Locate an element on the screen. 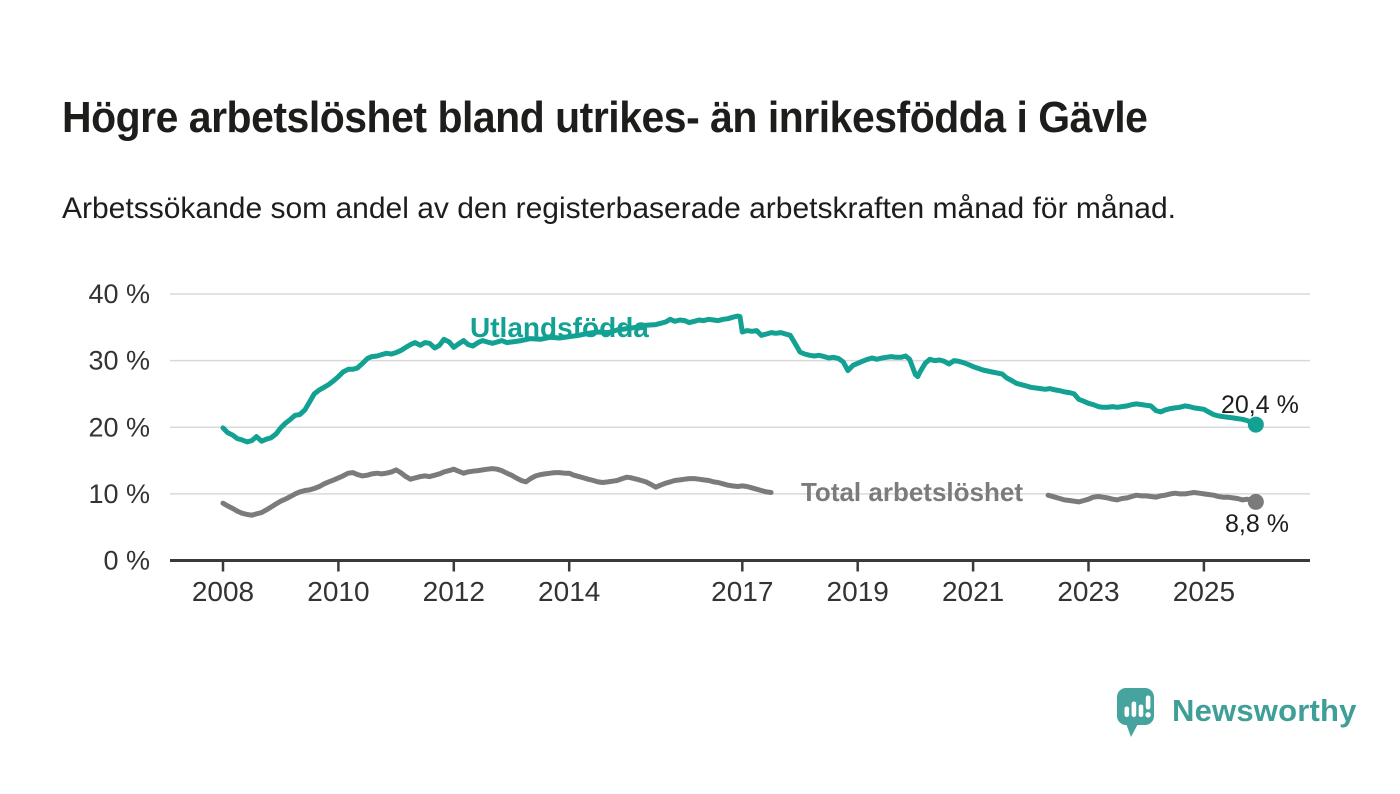 This screenshot has width=1400, height=794. exclamation-bar-glyph is located at coordinates (1148, 702).